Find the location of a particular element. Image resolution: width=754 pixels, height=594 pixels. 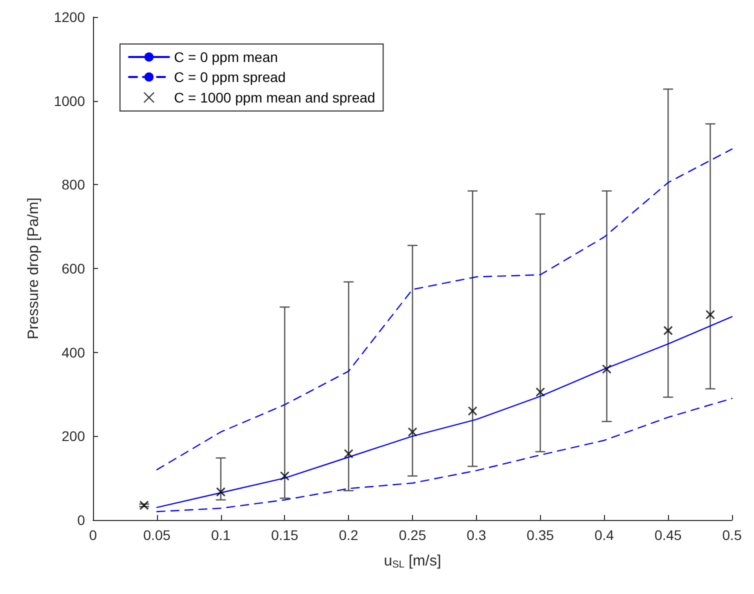

x-tick-label: 0.15 is located at coordinates (285, 535).